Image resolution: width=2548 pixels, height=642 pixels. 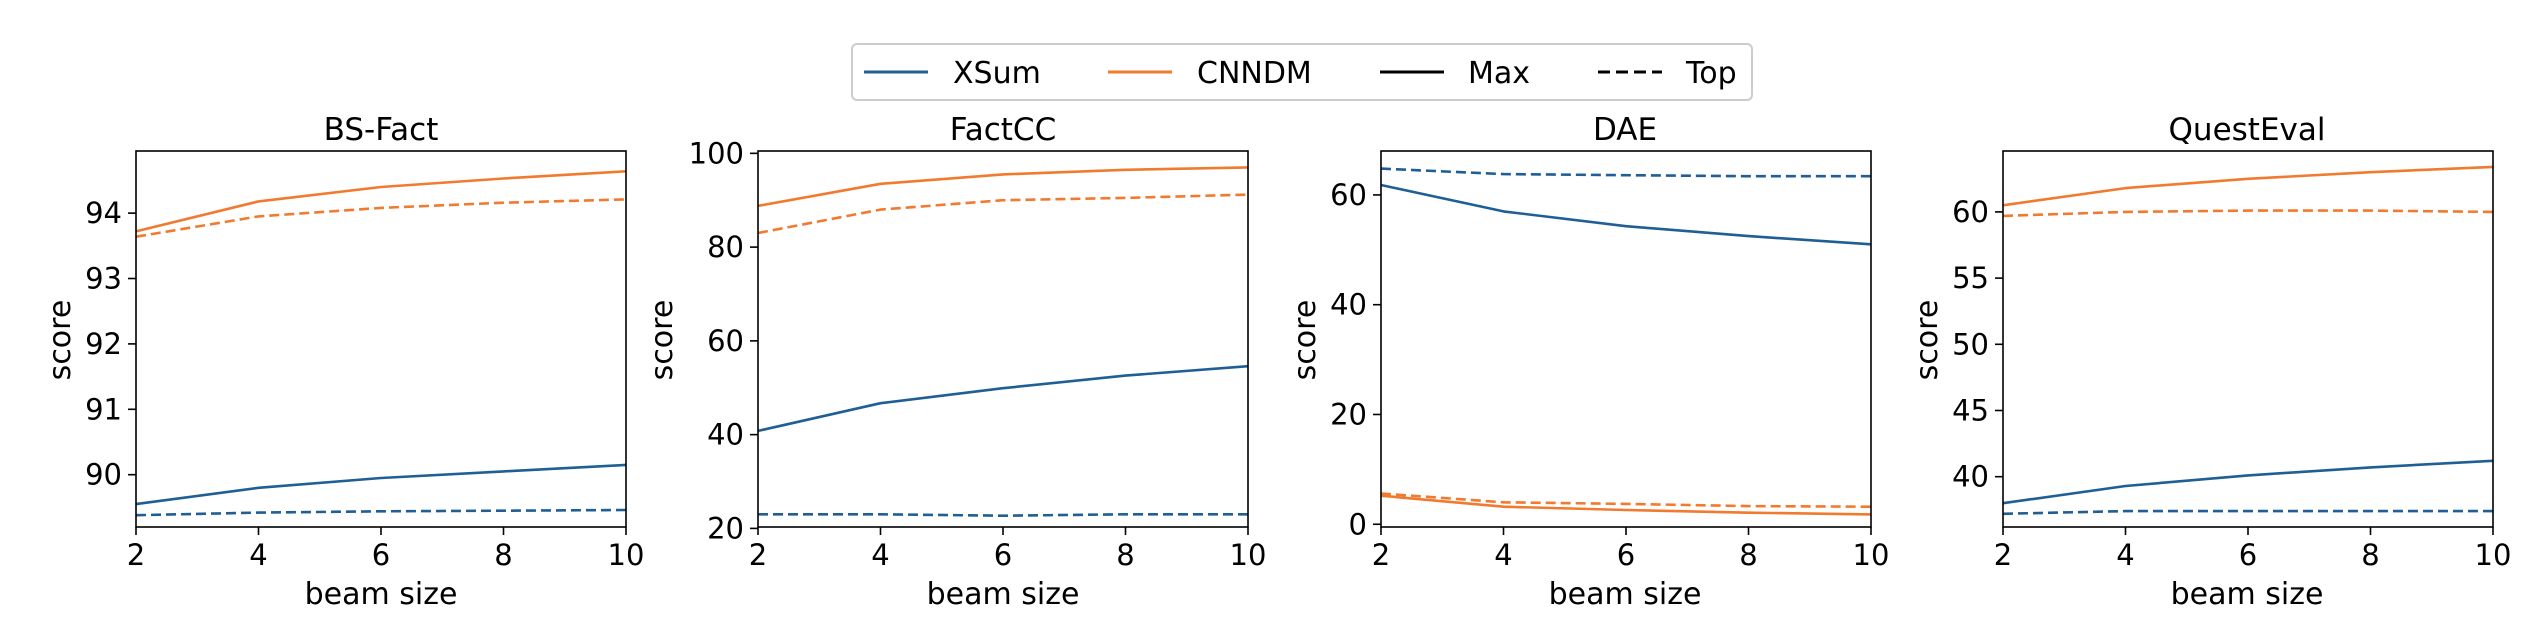 What do you see at coordinates (381, 130) in the screenshot?
I see `panel-title: BS-Fact` at bounding box center [381, 130].